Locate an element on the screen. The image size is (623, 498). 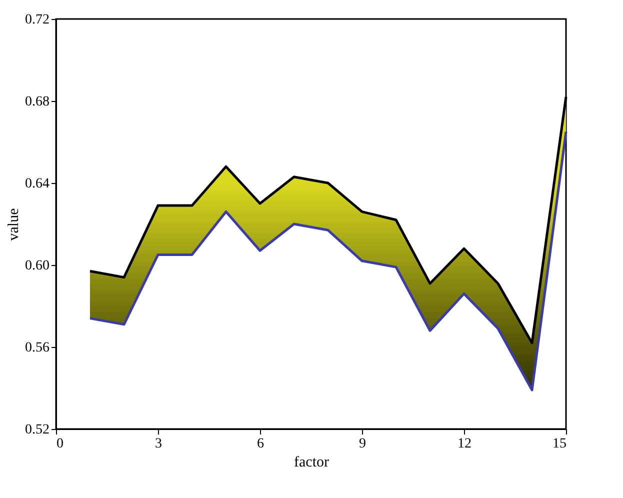
y-axis-title: value is located at coordinates (14, 224).